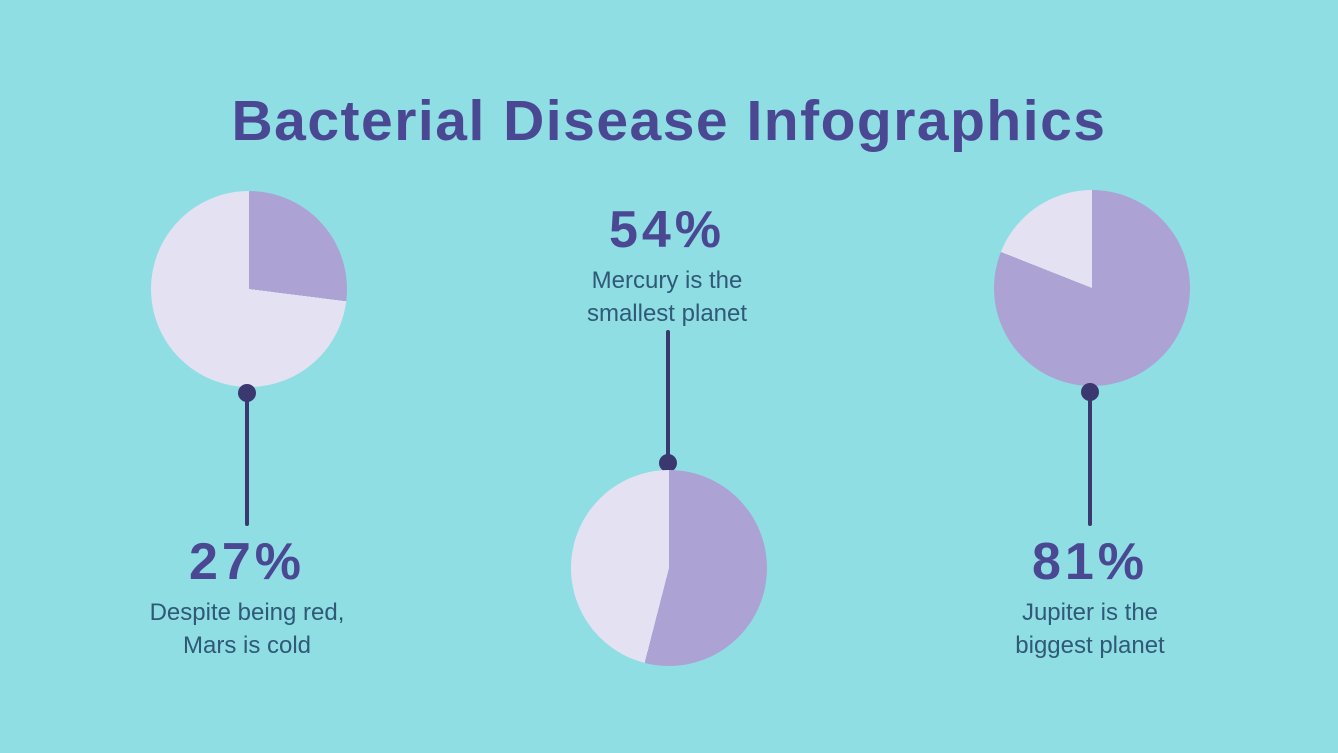 This screenshot has height=753, width=1338. I want to click on percent-label: 54%, so click(667, 230).